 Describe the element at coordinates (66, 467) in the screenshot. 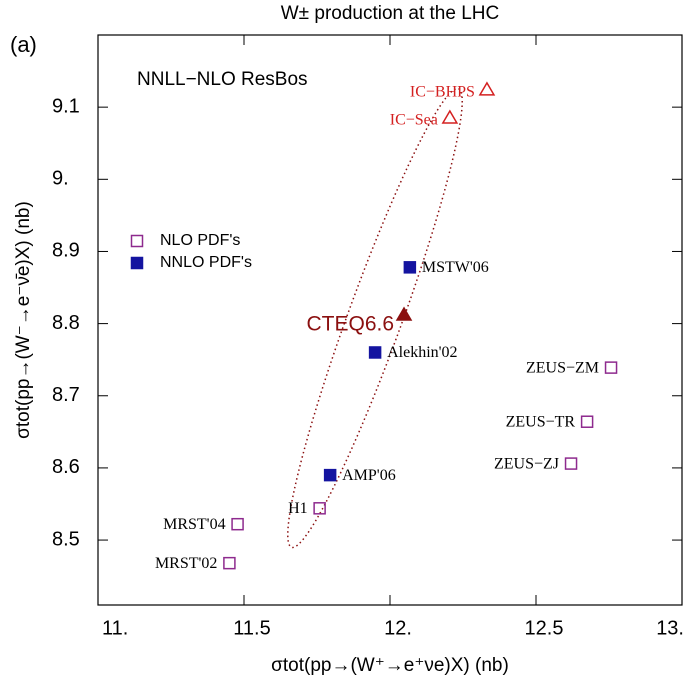

I see `y-tick-label: 8.6` at that location.